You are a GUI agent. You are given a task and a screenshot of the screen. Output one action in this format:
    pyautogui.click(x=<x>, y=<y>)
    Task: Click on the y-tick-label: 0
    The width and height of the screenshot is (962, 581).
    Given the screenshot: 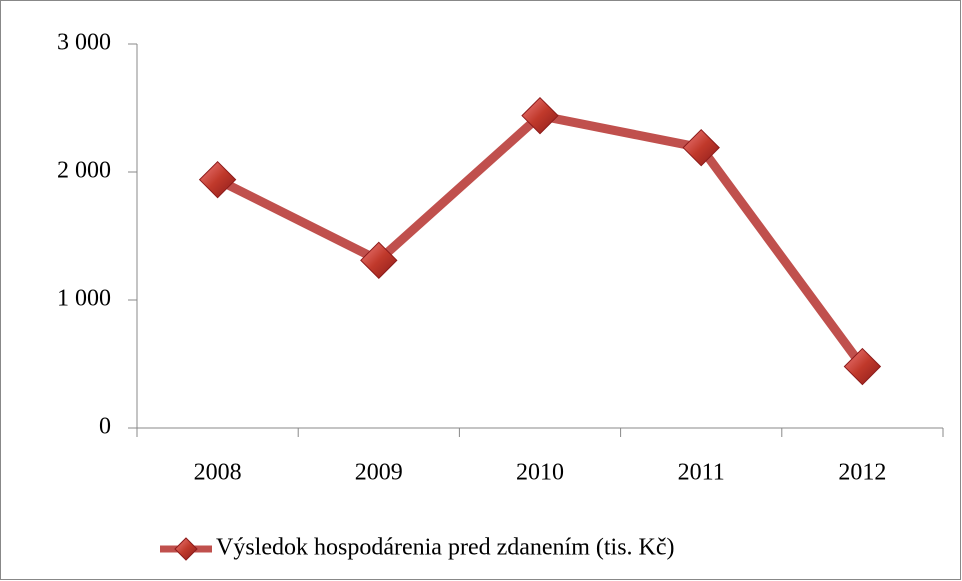 What is the action you would take?
    pyautogui.click(x=105, y=427)
    